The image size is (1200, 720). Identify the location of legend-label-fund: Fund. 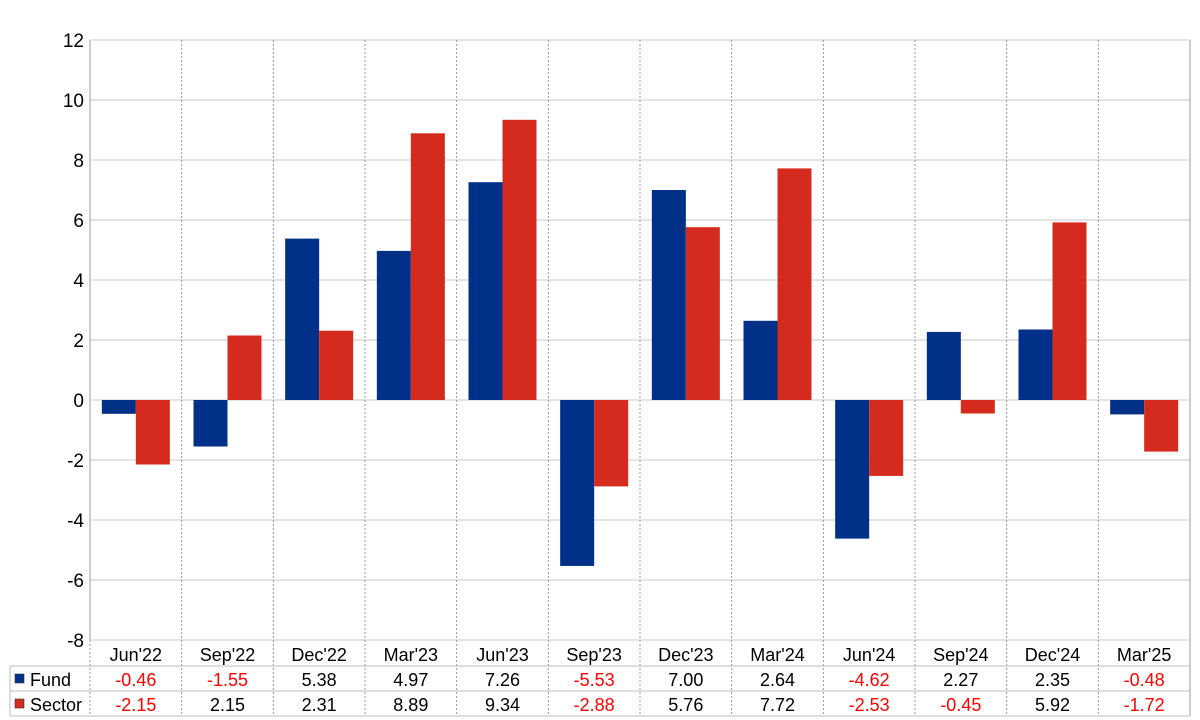
(50, 680).